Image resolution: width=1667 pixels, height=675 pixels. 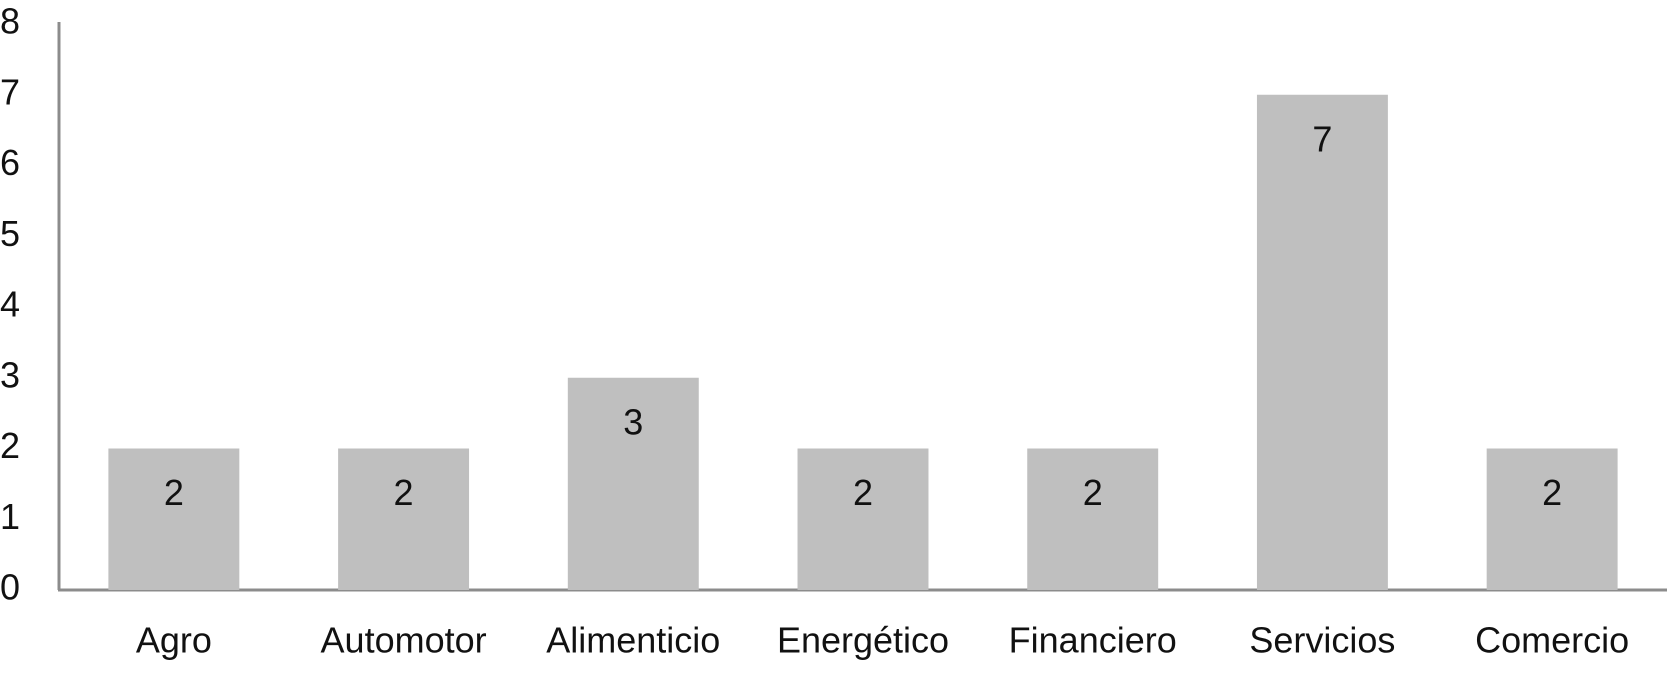 What do you see at coordinates (10, 21) in the screenshot?
I see `y-tick-label: 8` at bounding box center [10, 21].